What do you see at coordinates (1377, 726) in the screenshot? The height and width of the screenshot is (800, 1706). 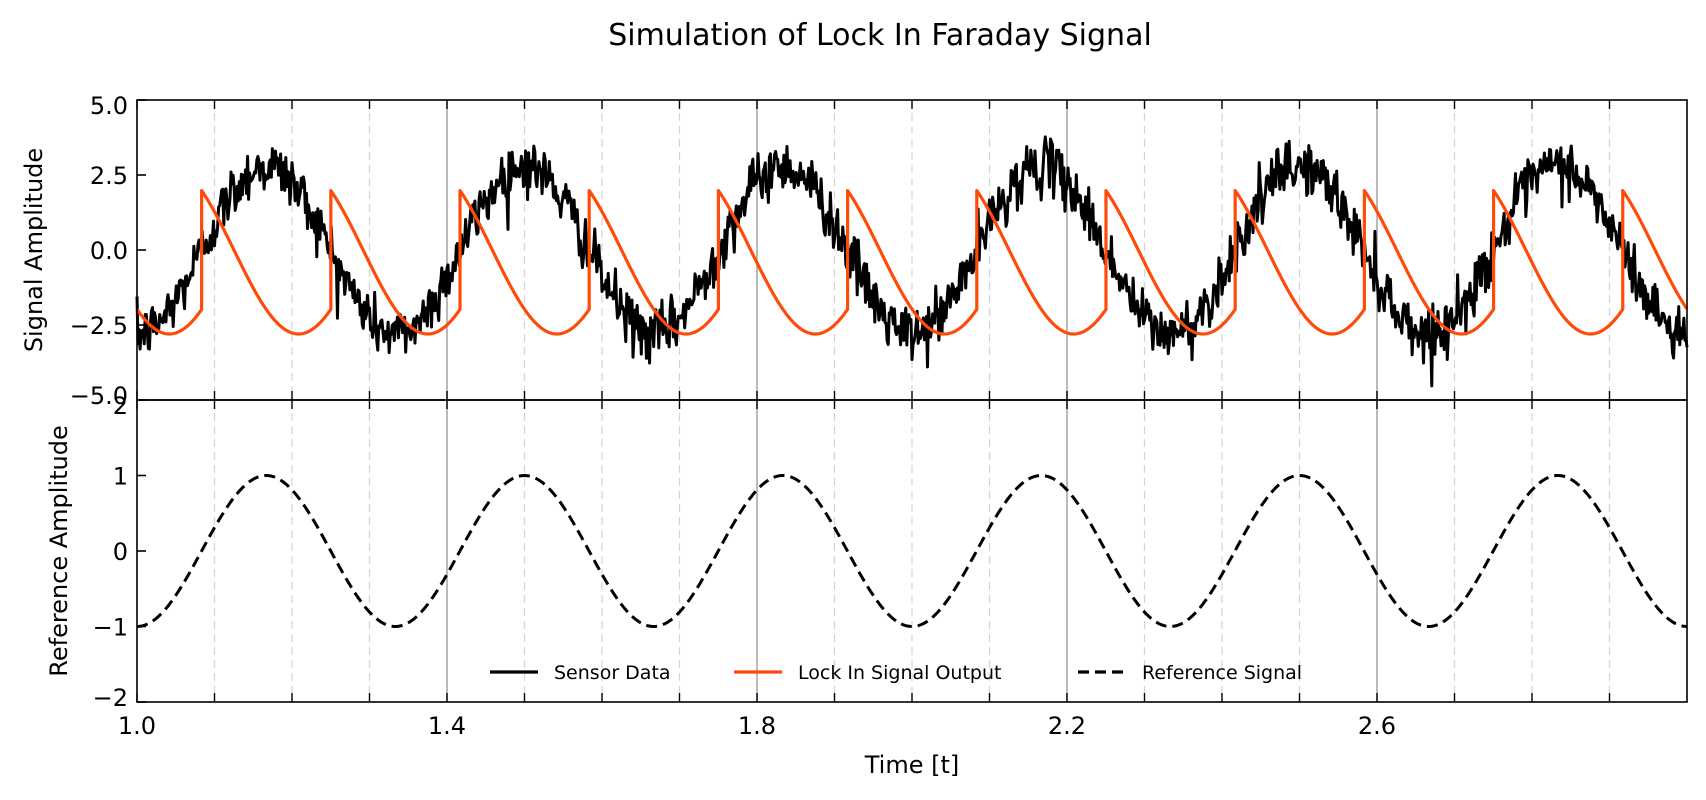 I see `x-tick-label: 2.6` at bounding box center [1377, 726].